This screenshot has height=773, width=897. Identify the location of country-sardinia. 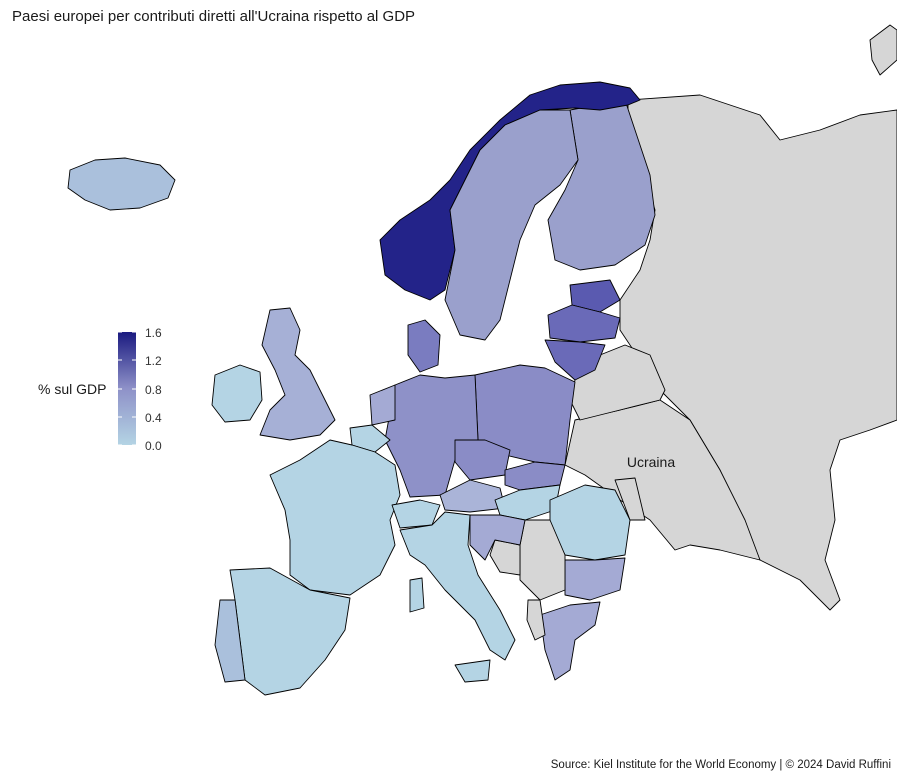
(417, 595).